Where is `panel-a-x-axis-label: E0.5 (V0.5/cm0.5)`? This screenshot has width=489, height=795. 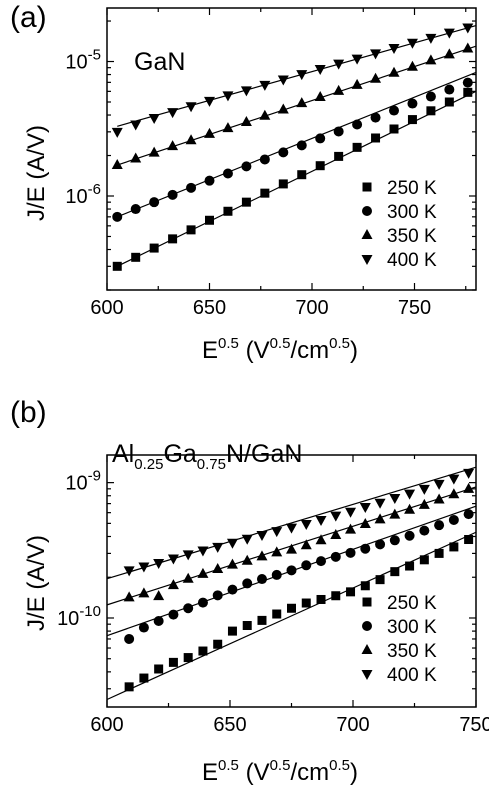
panel-a-x-axis-label: E0.5 (V0.5/cm0.5) is located at coordinates (280, 349).